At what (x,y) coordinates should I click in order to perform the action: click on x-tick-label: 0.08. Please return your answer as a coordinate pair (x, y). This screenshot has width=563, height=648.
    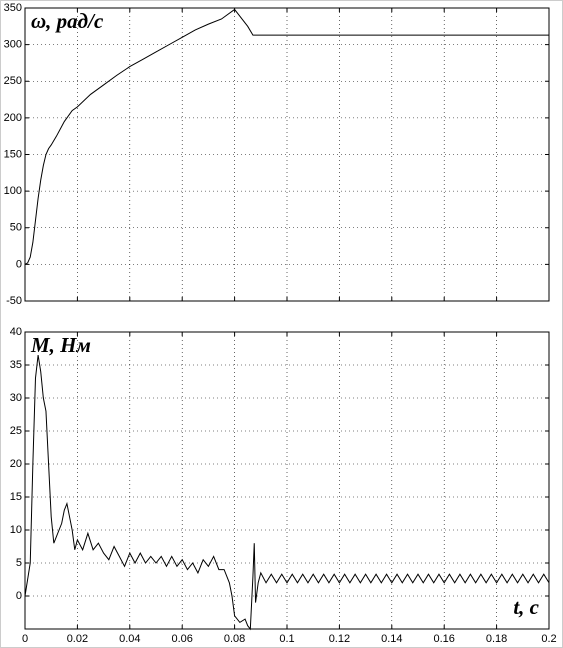
    Looking at the image, I should click on (234, 639).